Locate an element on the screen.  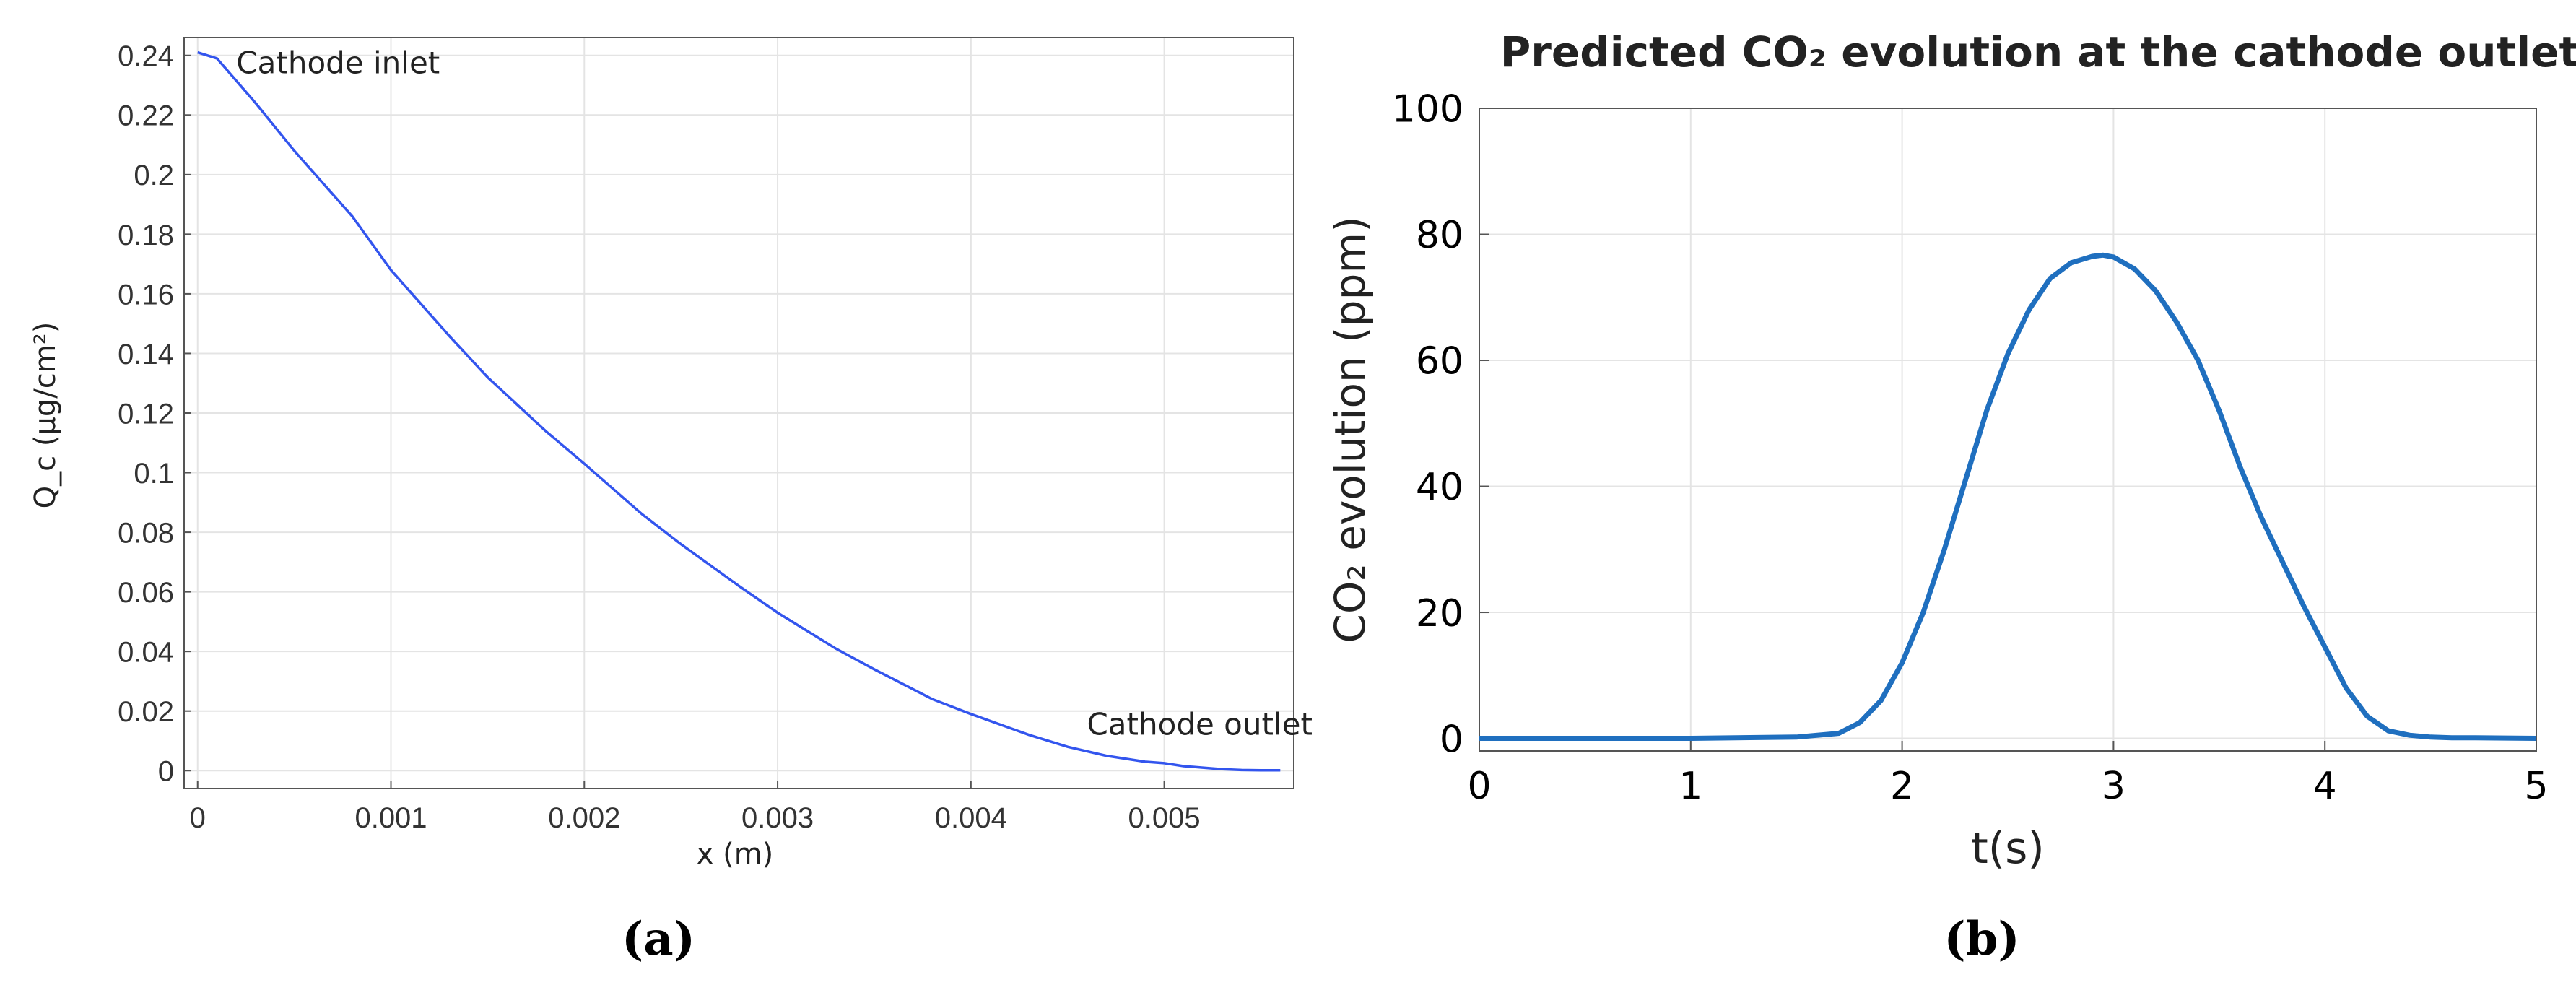
a-panel-caption: (a) is located at coordinates (658, 939).